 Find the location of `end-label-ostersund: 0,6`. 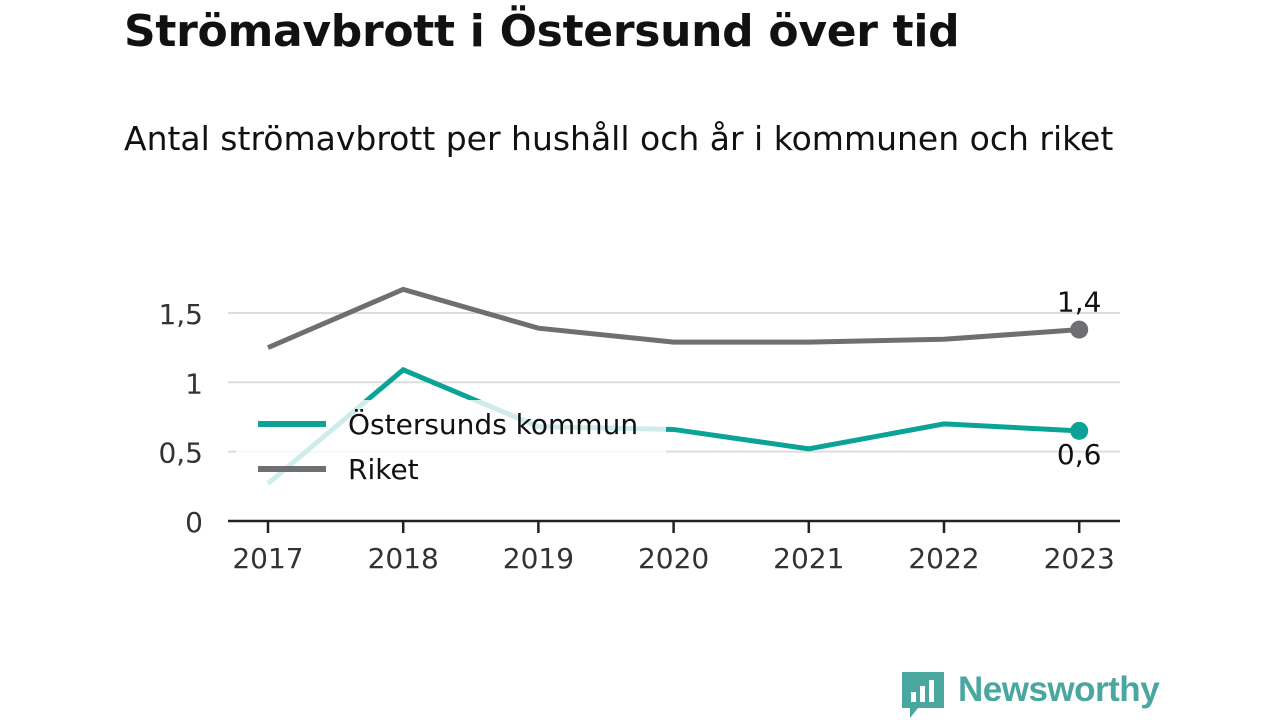

end-label-ostersund: 0,6 is located at coordinates (1079, 454).